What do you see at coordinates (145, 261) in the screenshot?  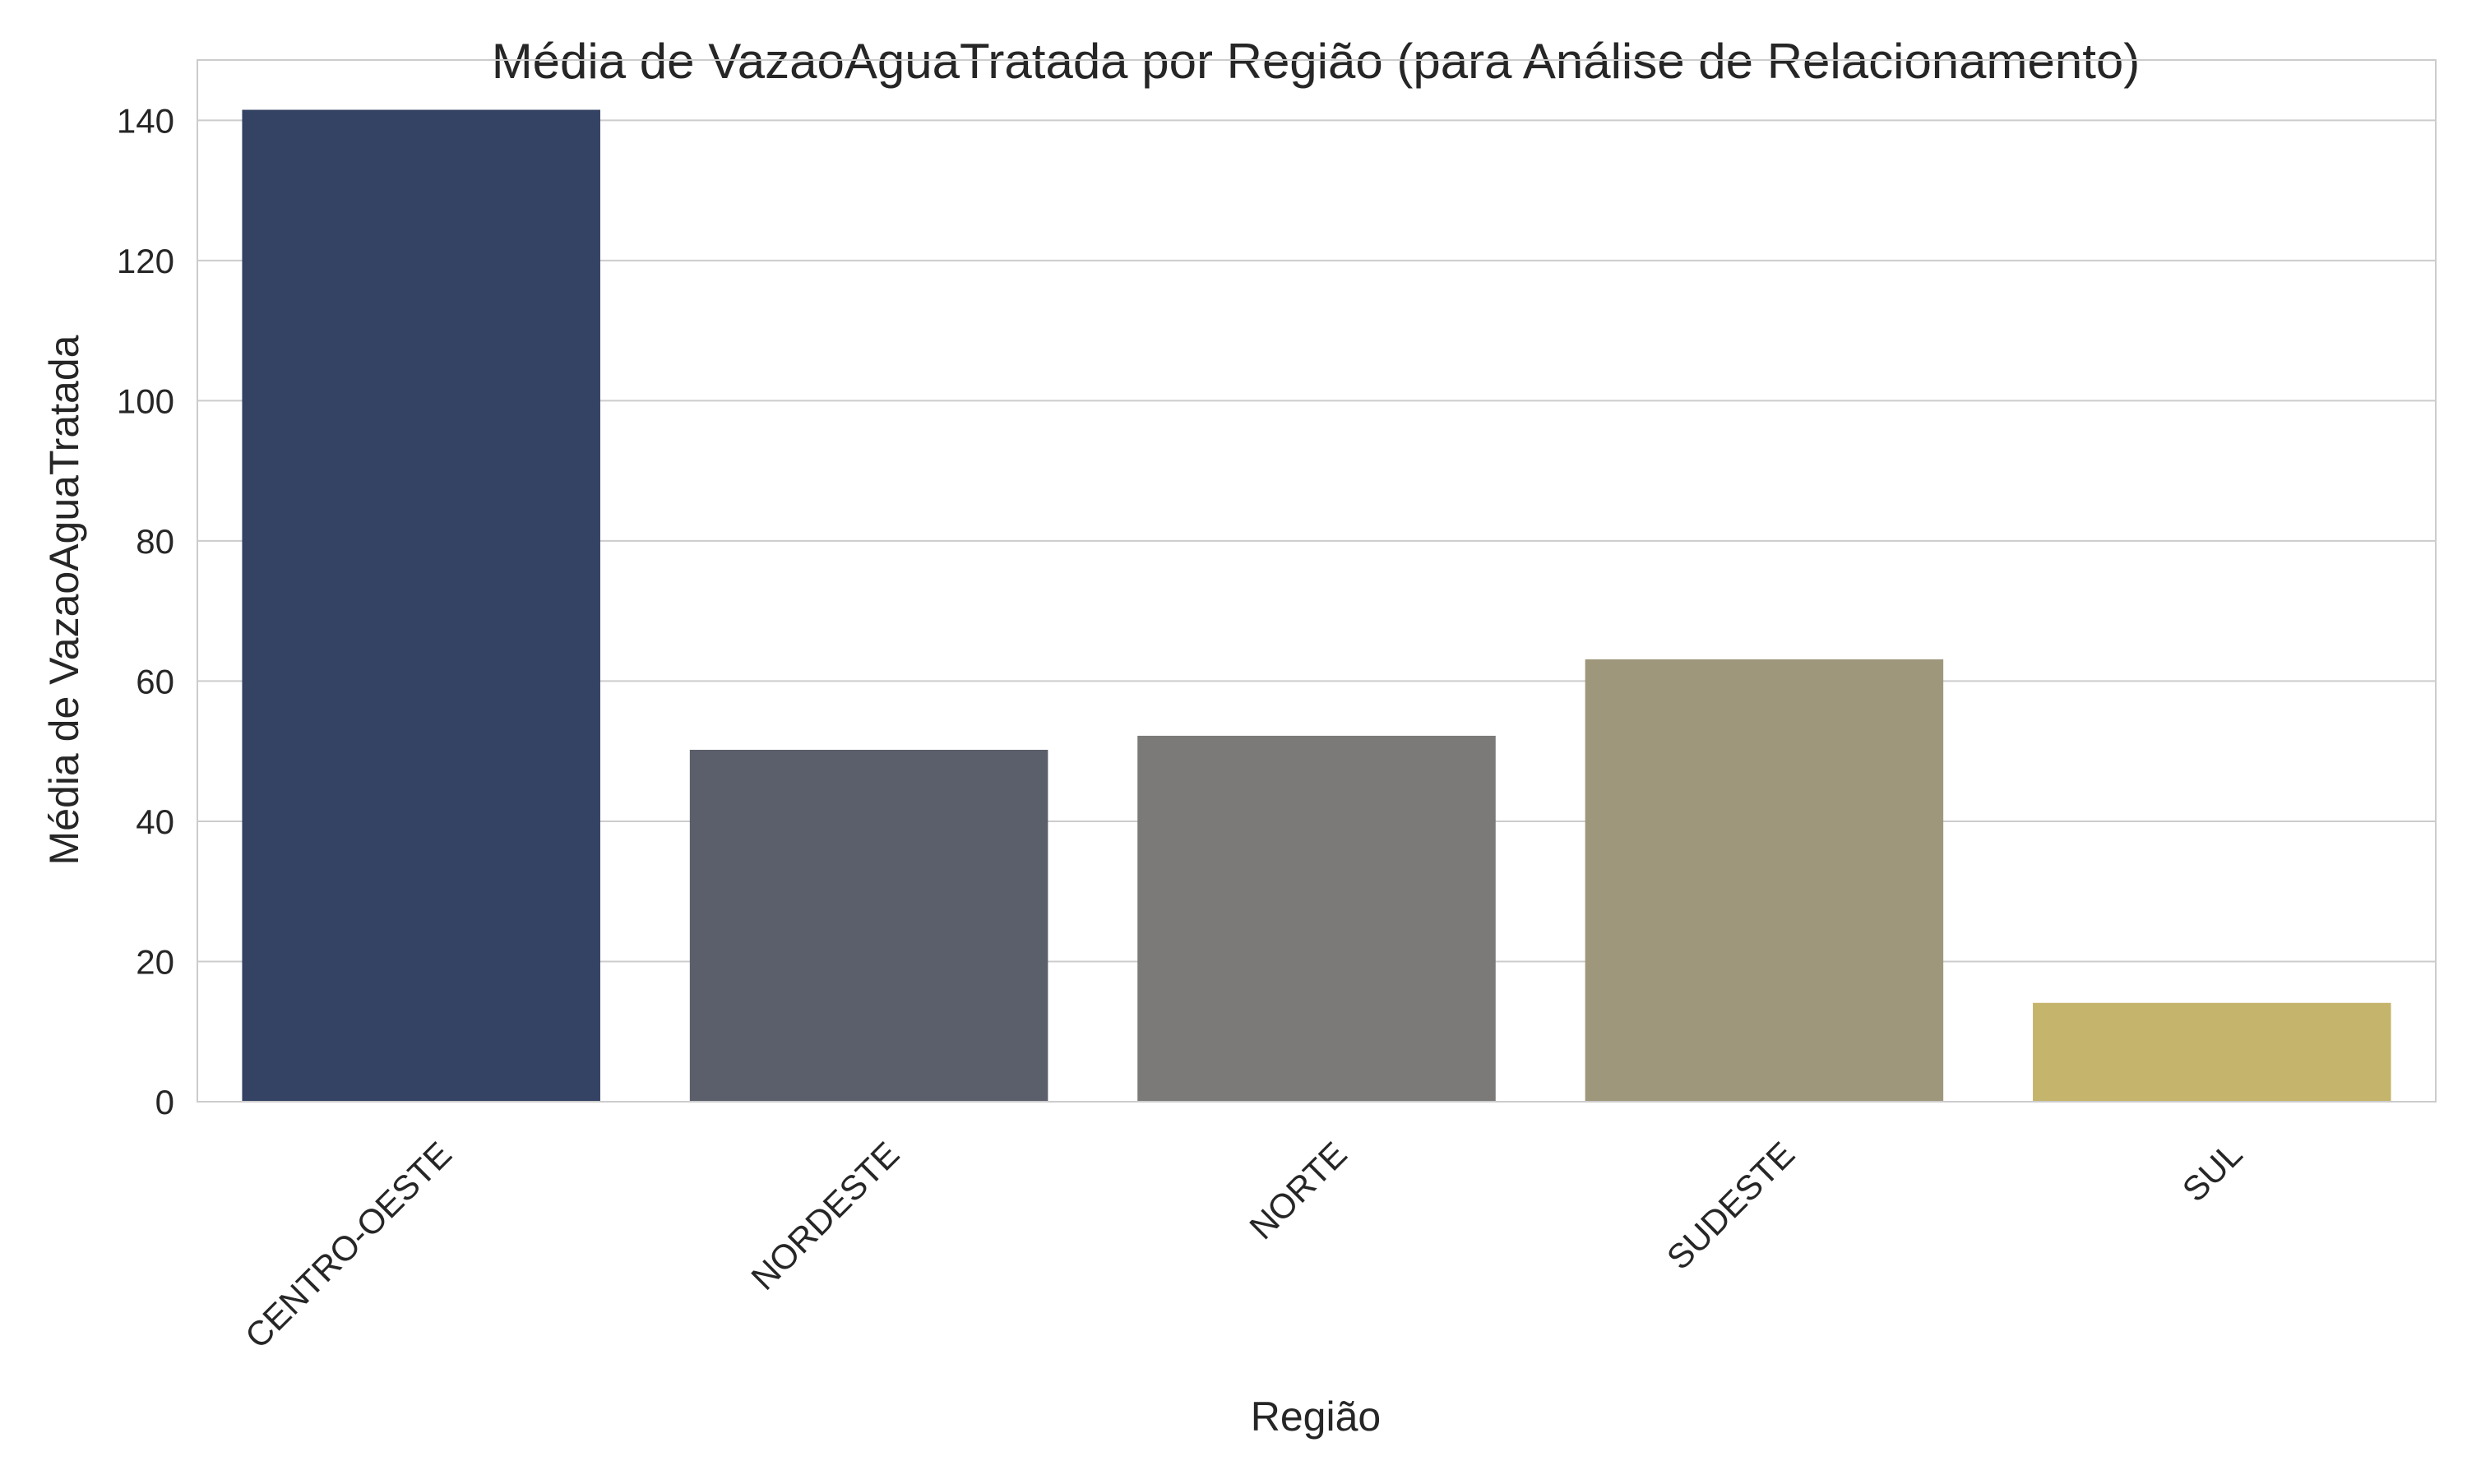 I see `y-tick-label: 120` at bounding box center [145, 261].